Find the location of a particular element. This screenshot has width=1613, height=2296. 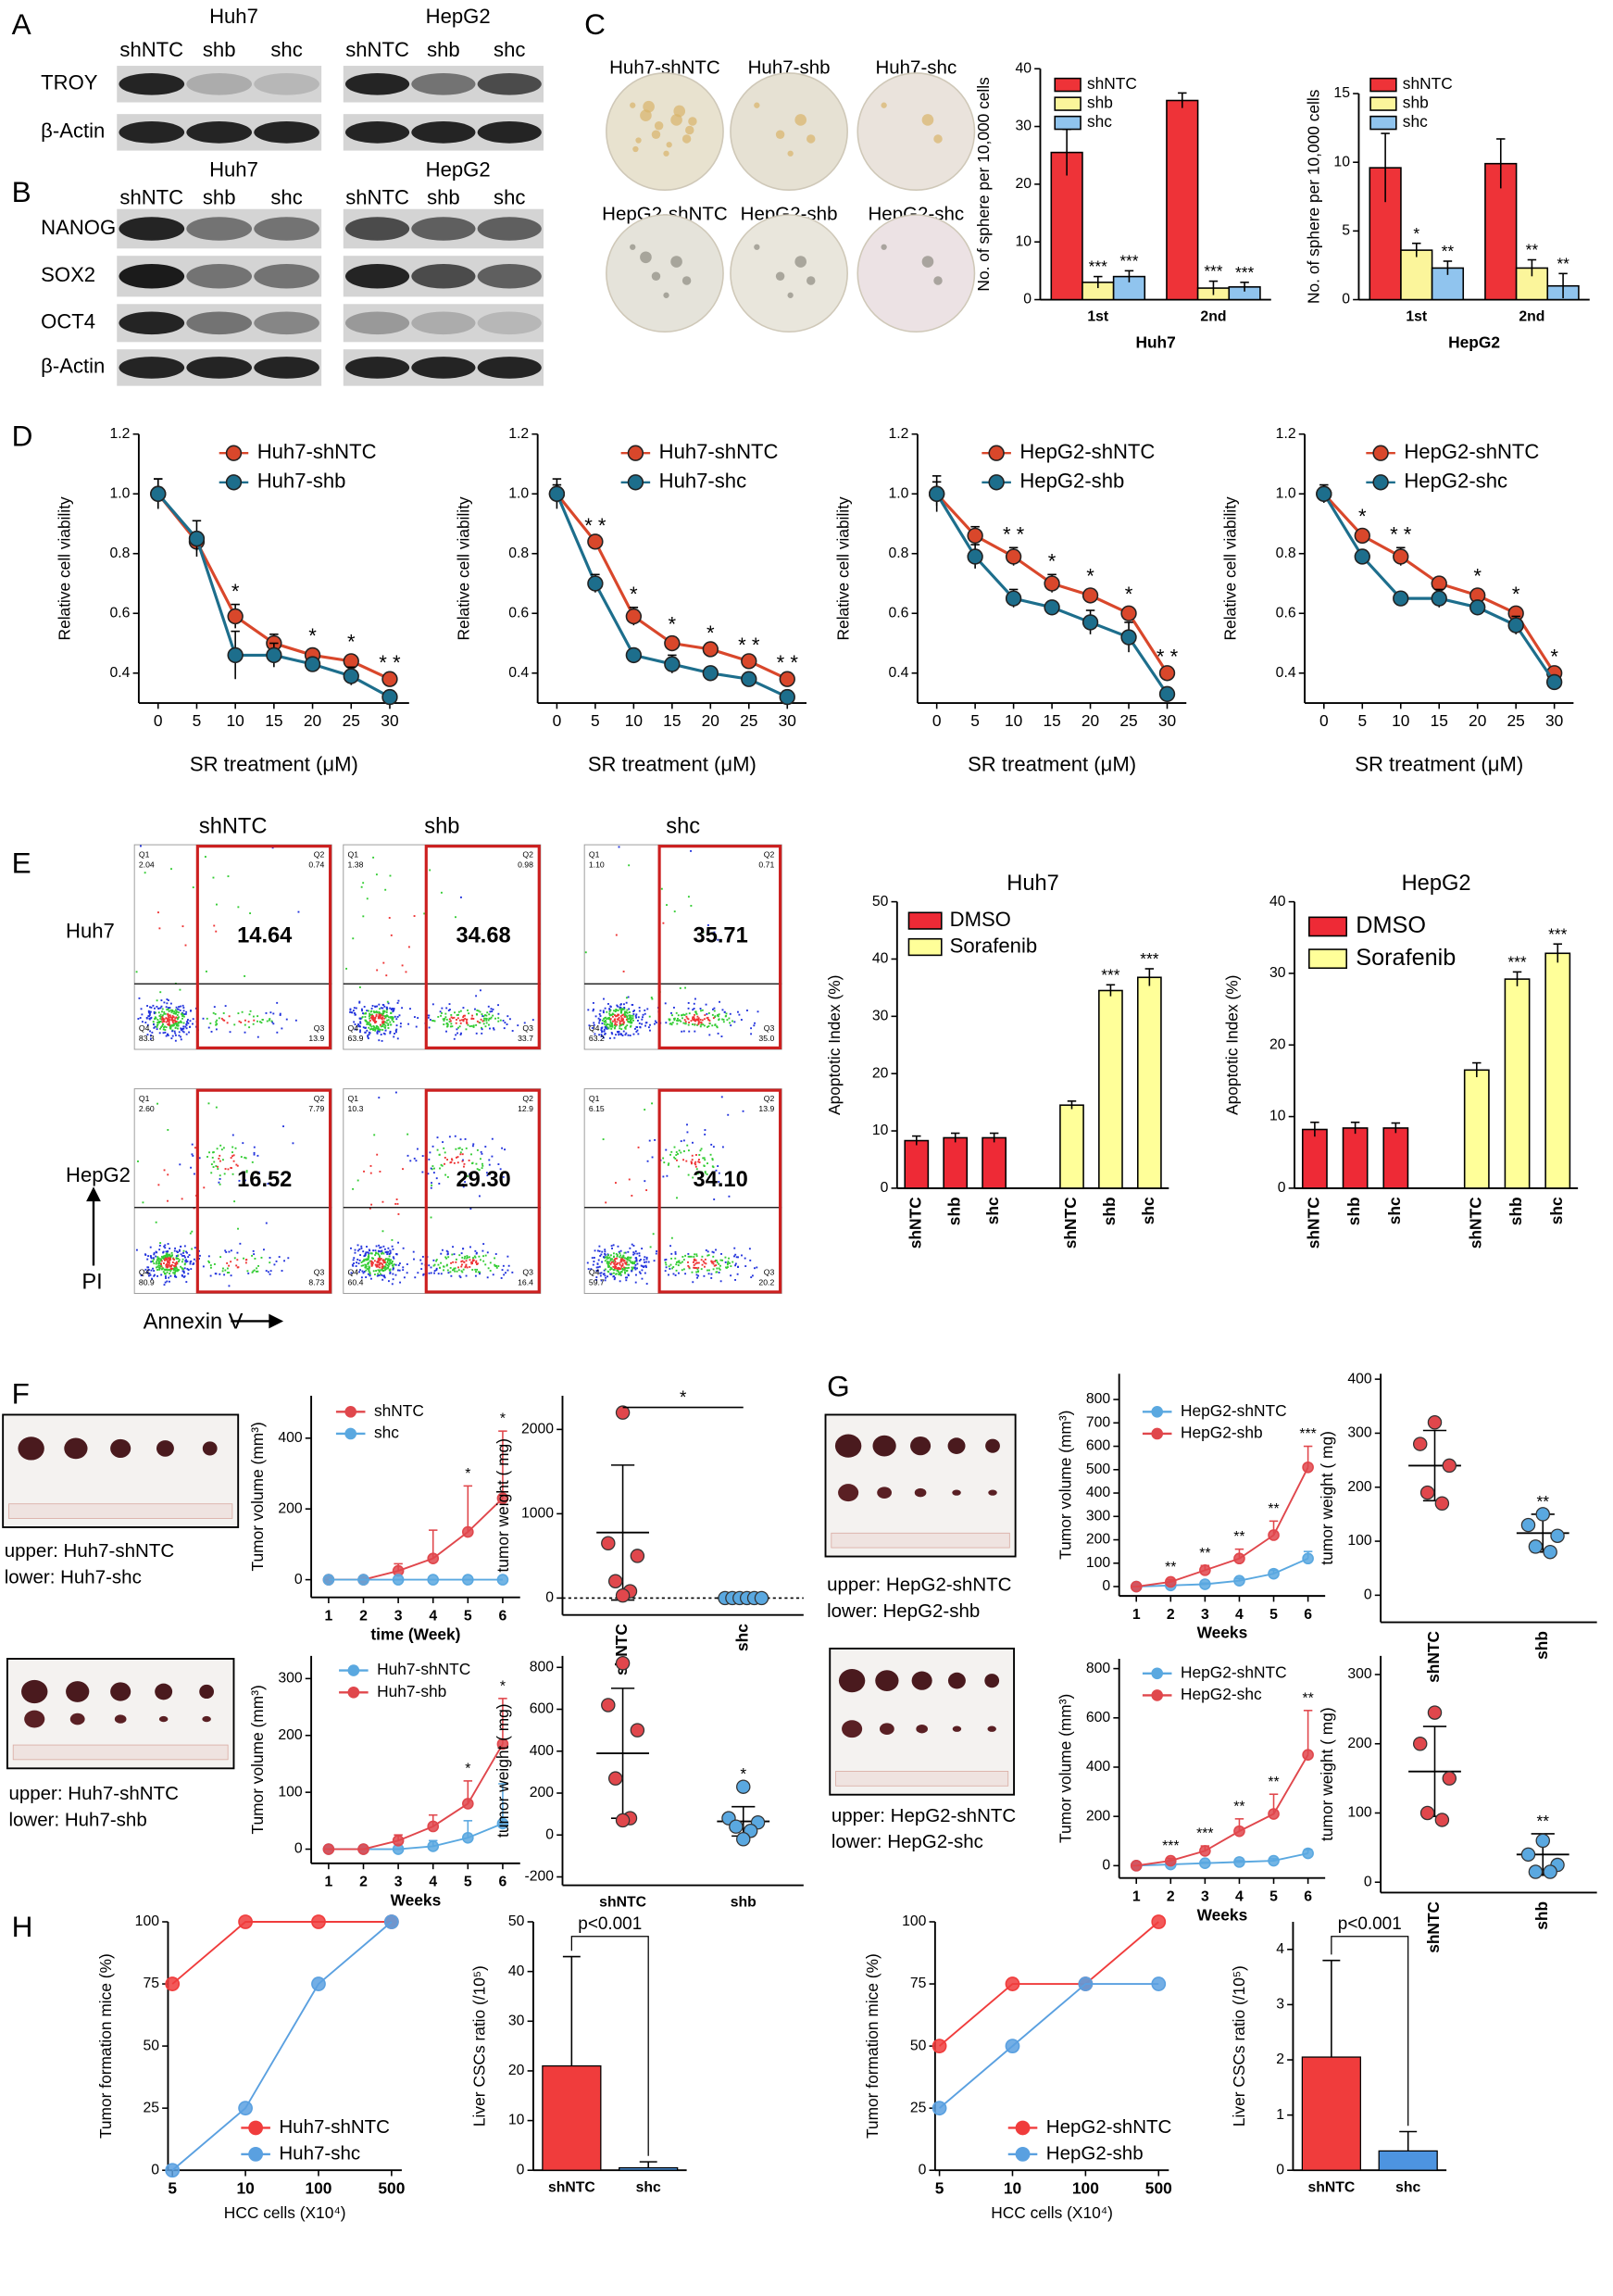

sphere-colony is located at coordinates (633, 105).